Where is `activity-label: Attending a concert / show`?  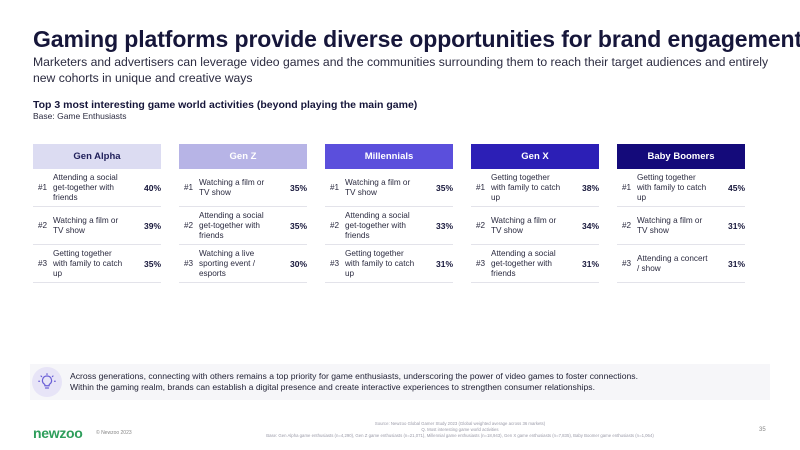 activity-label: Attending a concert / show is located at coordinates (672, 263).